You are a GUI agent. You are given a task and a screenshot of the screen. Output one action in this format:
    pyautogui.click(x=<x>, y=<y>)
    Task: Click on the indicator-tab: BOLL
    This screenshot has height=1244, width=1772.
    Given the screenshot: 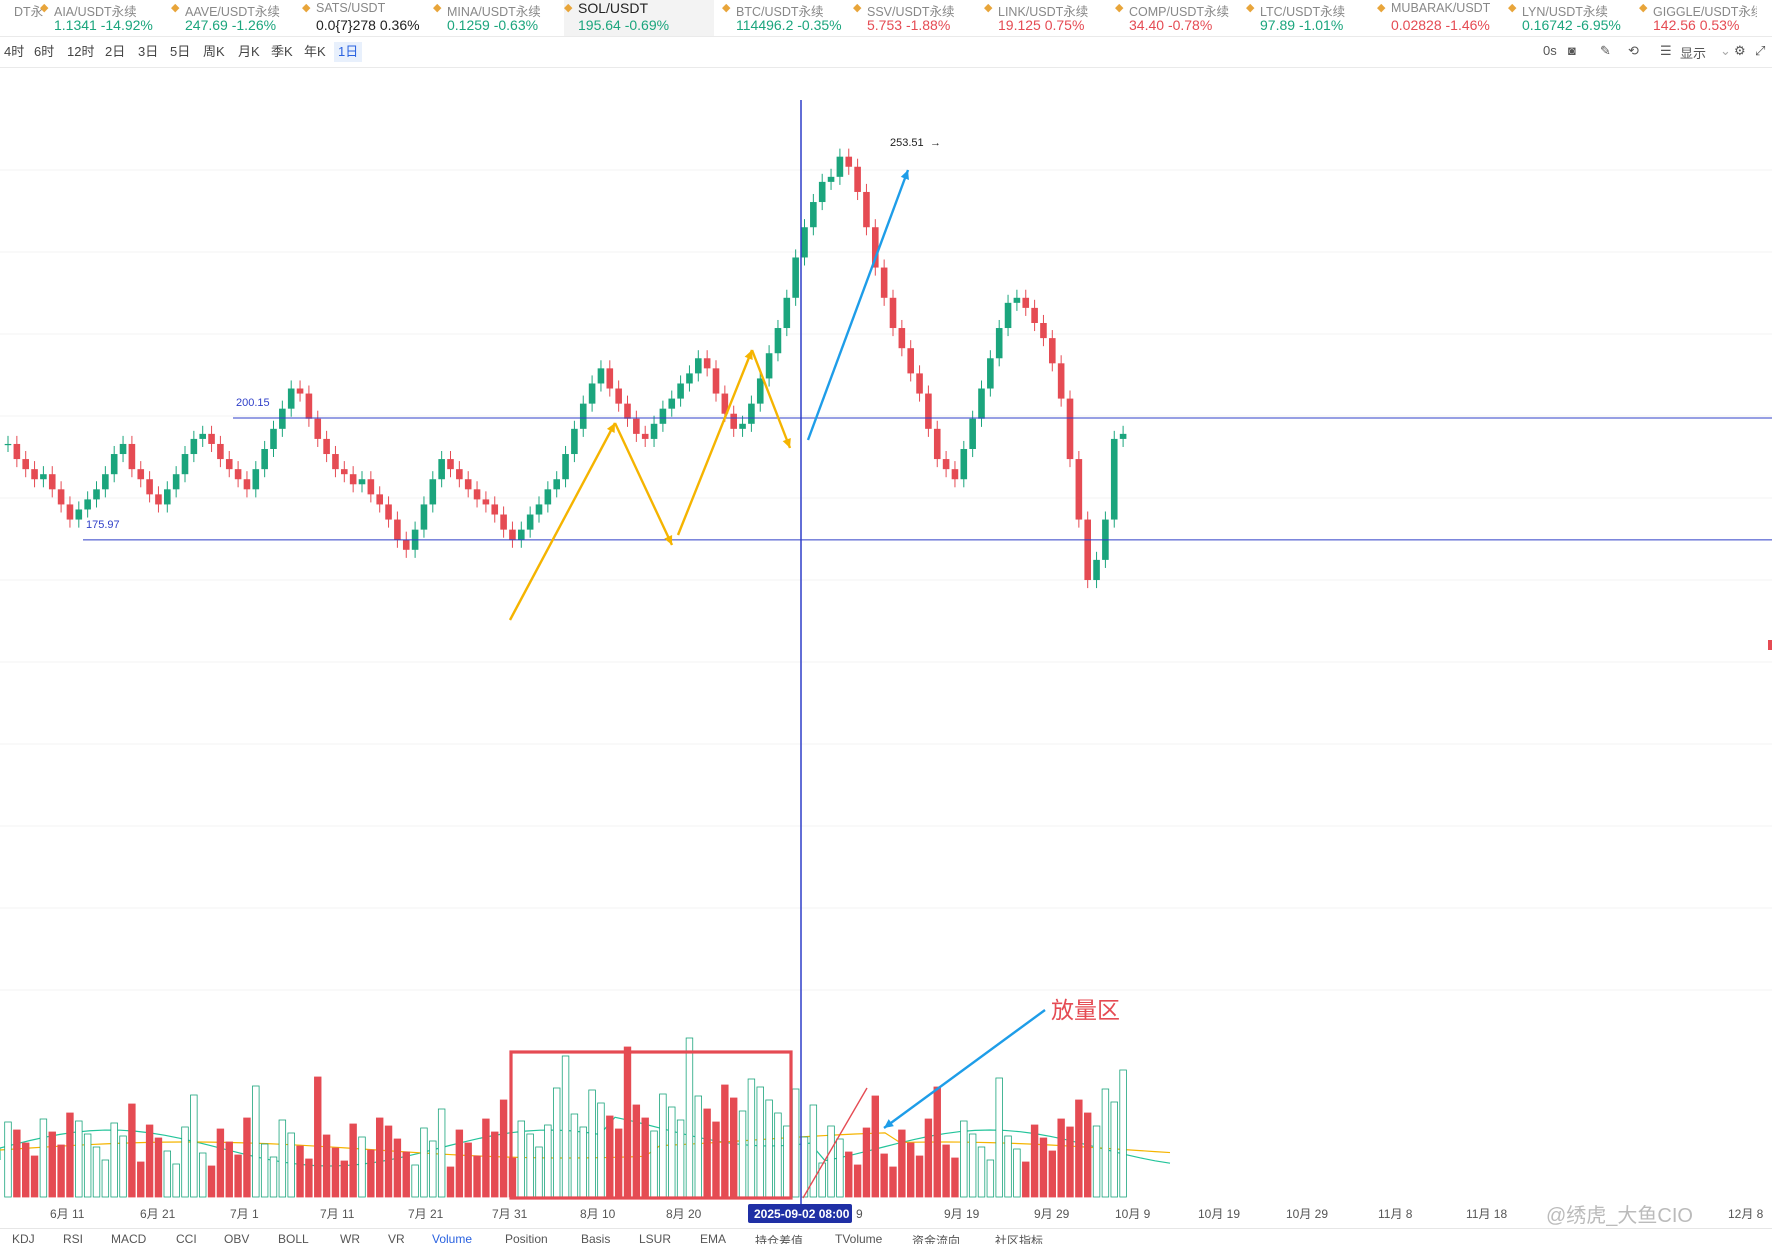 What is the action you would take?
    pyautogui.click(x=293, y=1238)
    